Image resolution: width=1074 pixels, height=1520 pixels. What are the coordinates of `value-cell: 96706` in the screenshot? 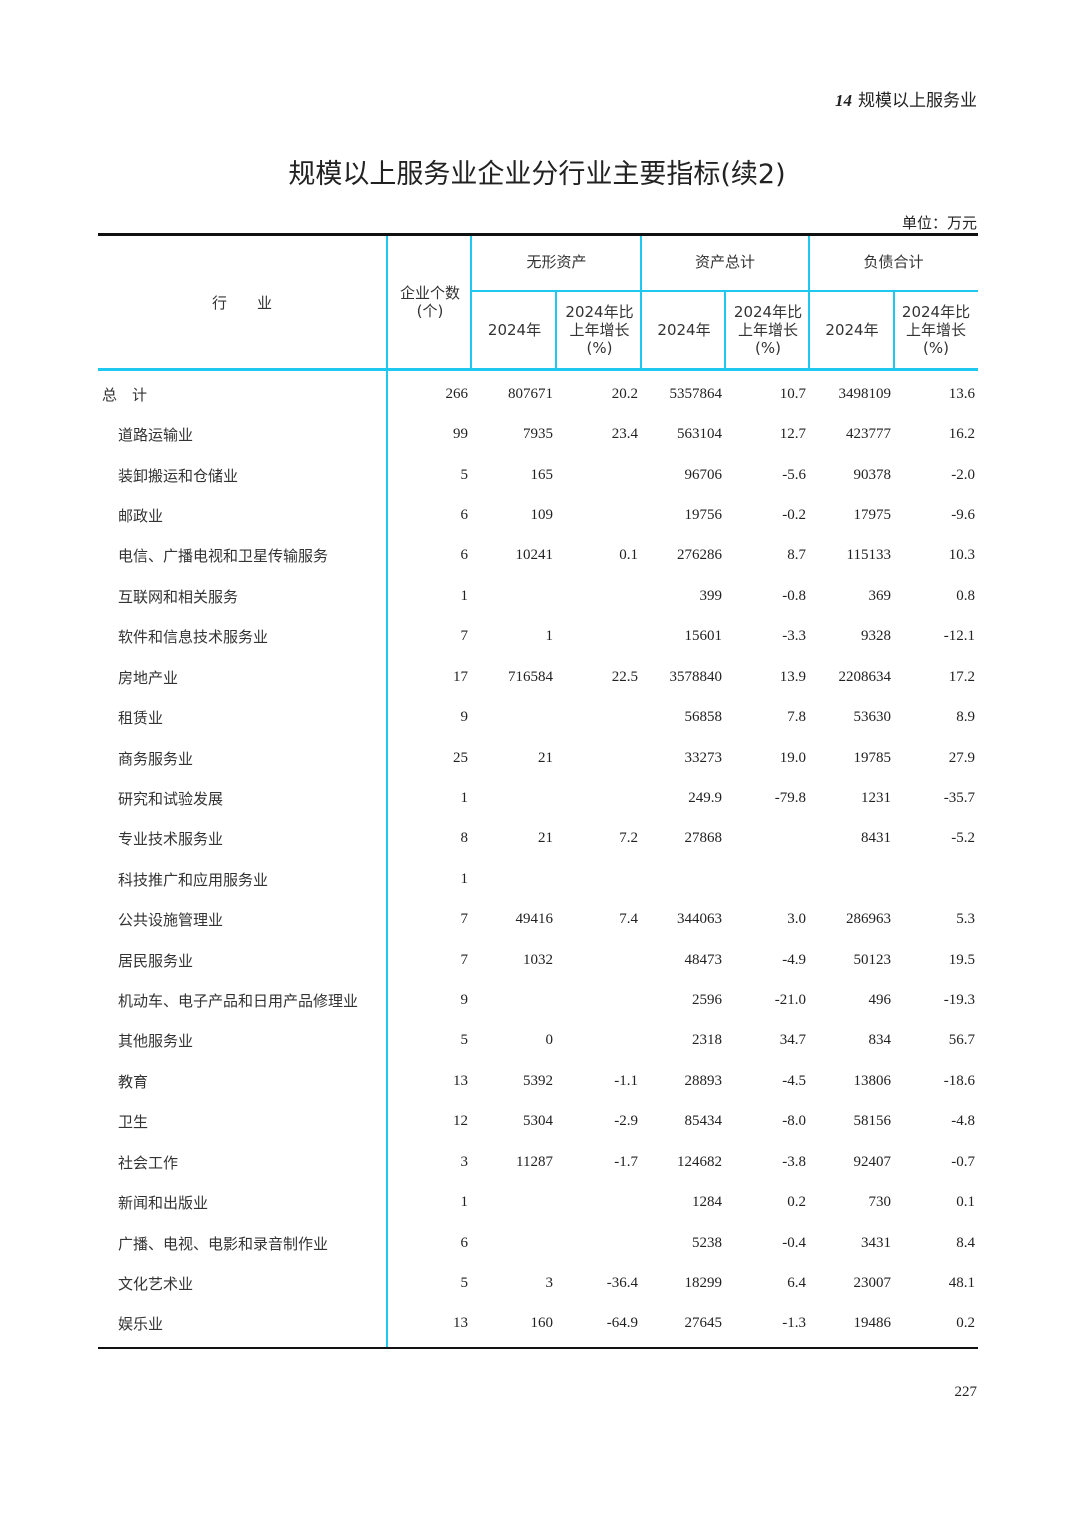 It's located at (703, 474).